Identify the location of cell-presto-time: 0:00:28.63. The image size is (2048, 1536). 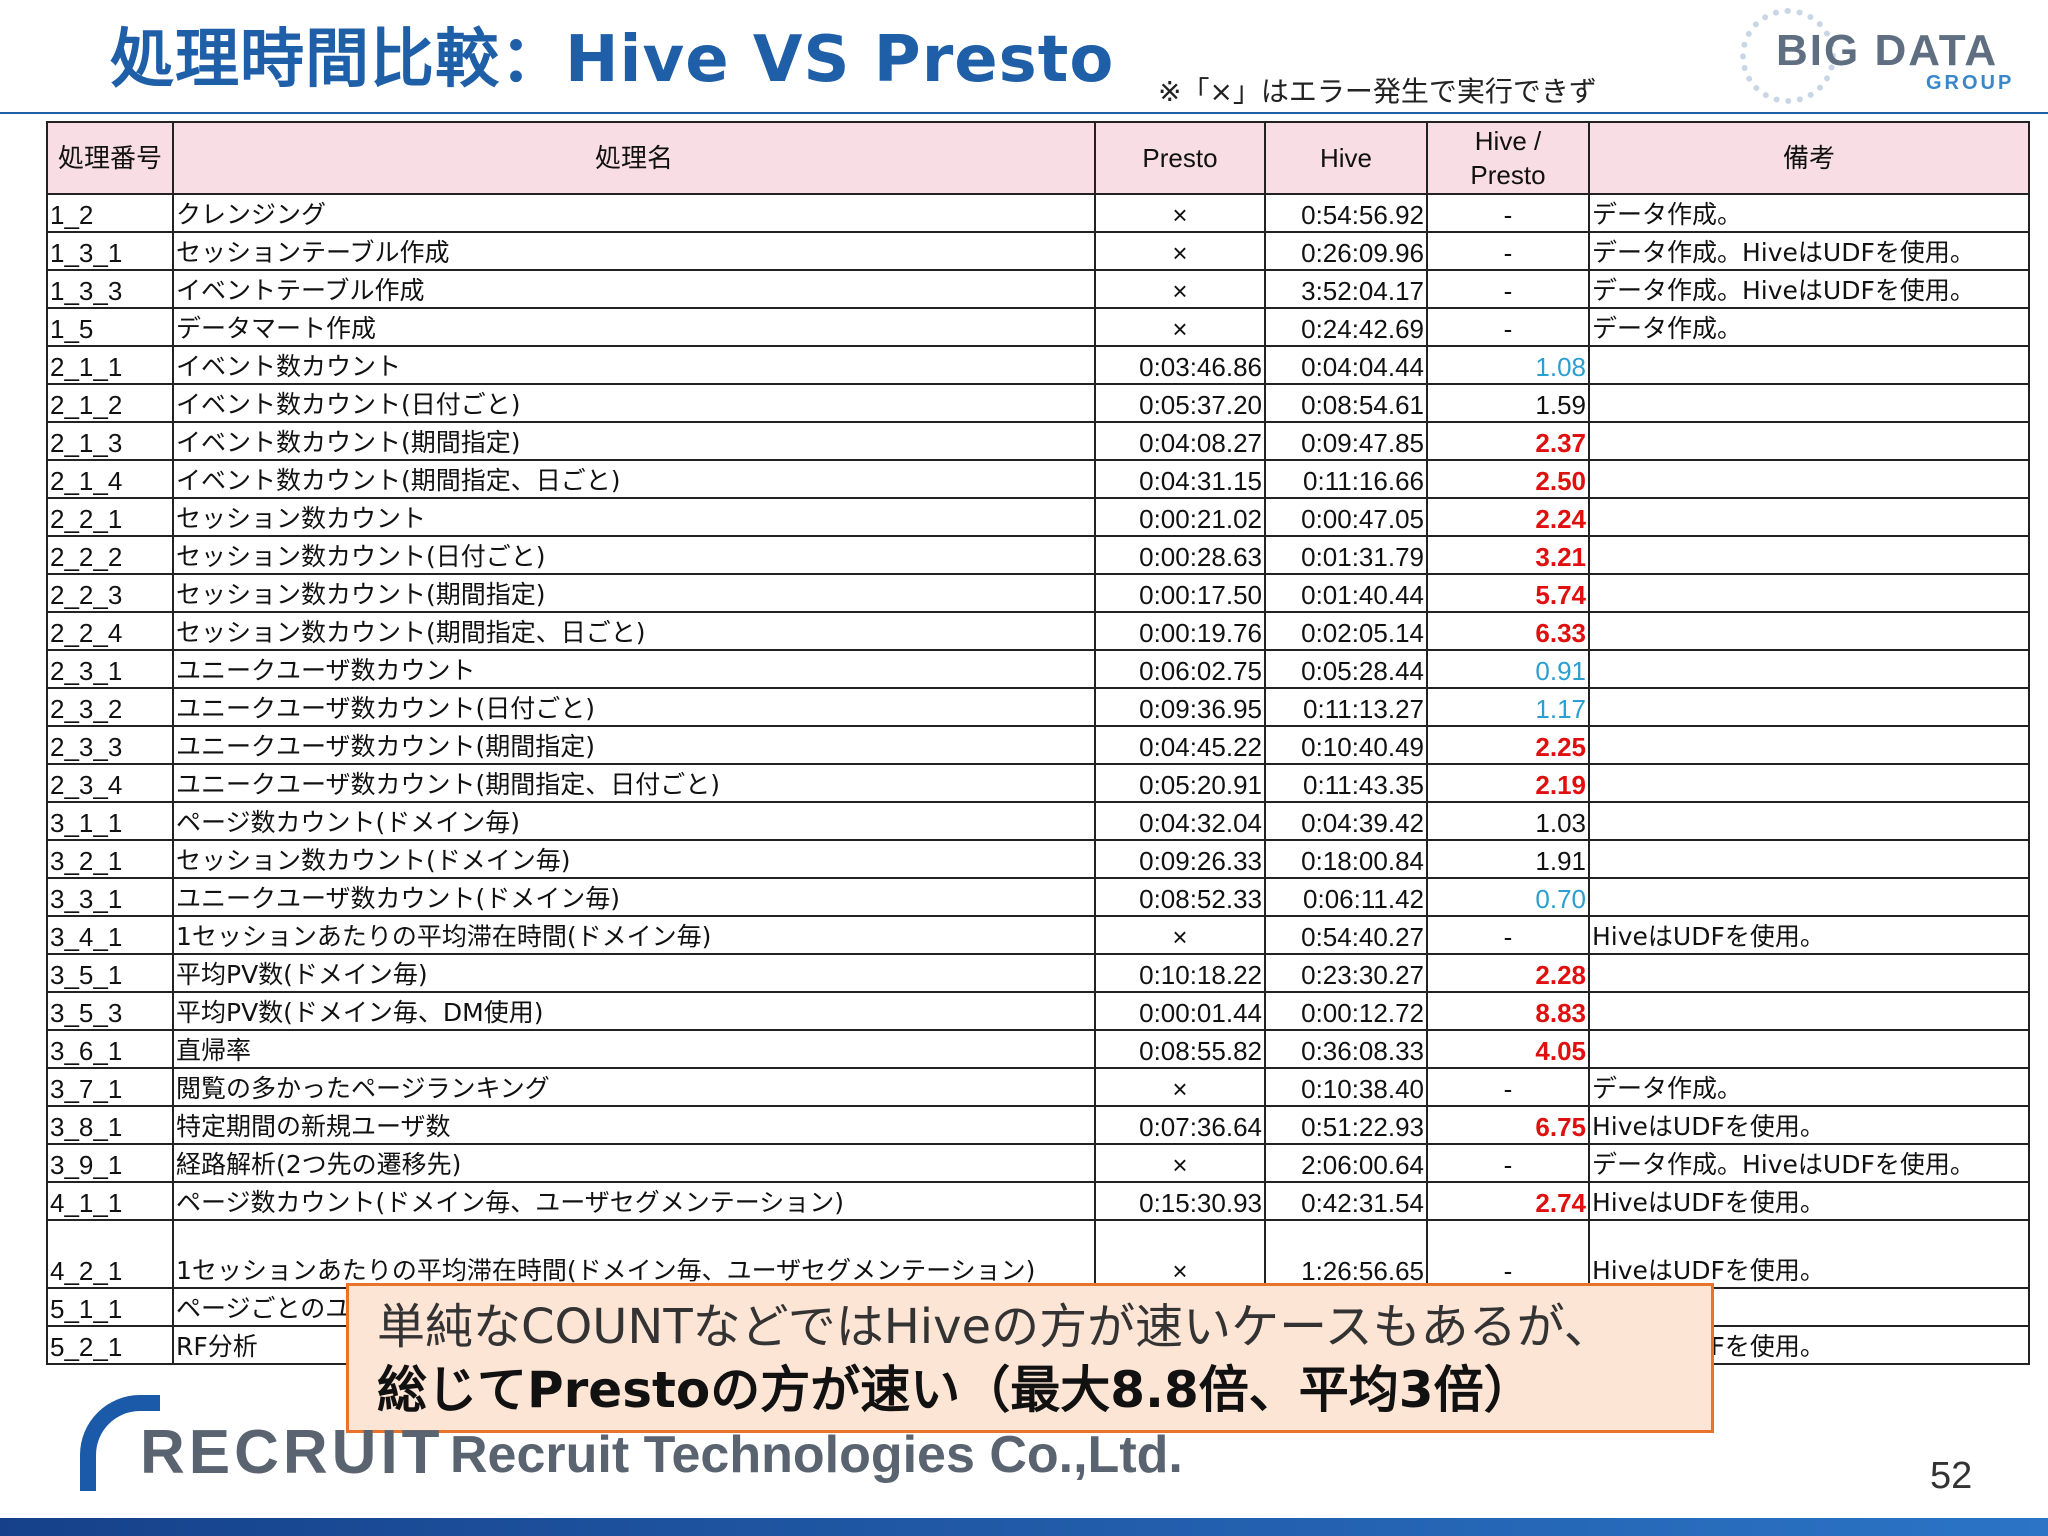
(1180, 555).